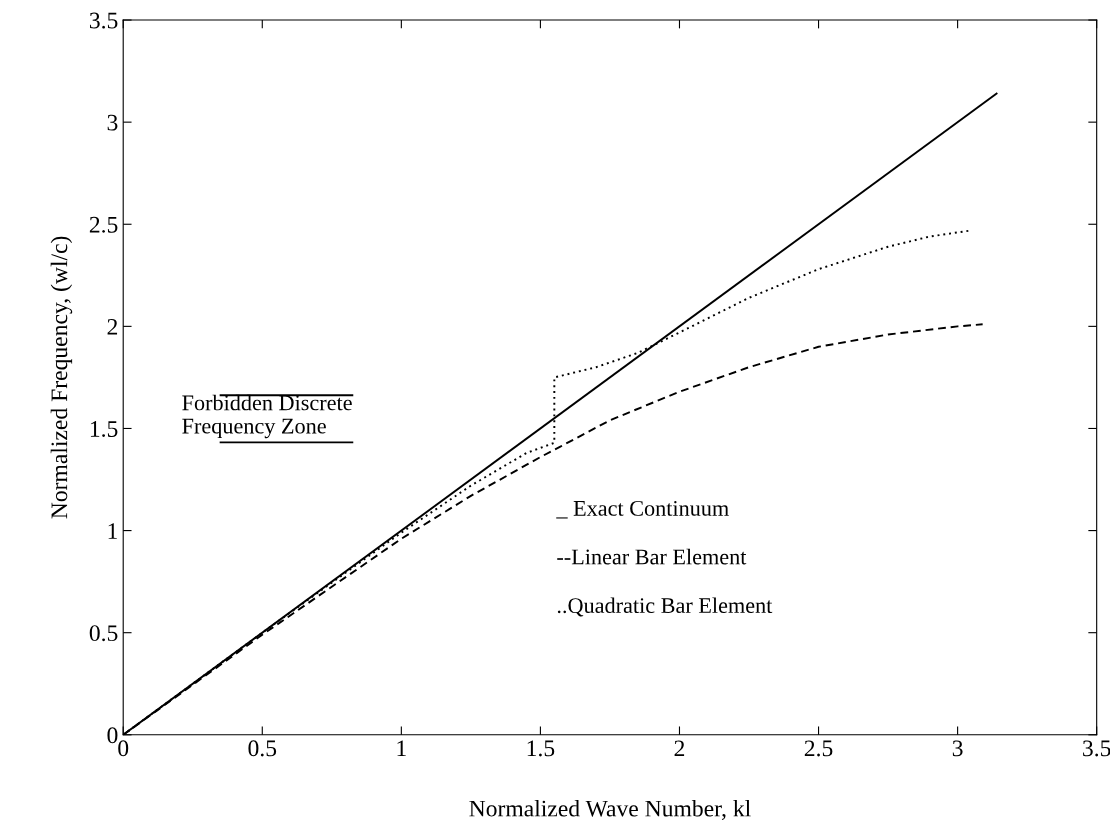  I want to click on y-tick-label: 0.5, so click(103, 633).